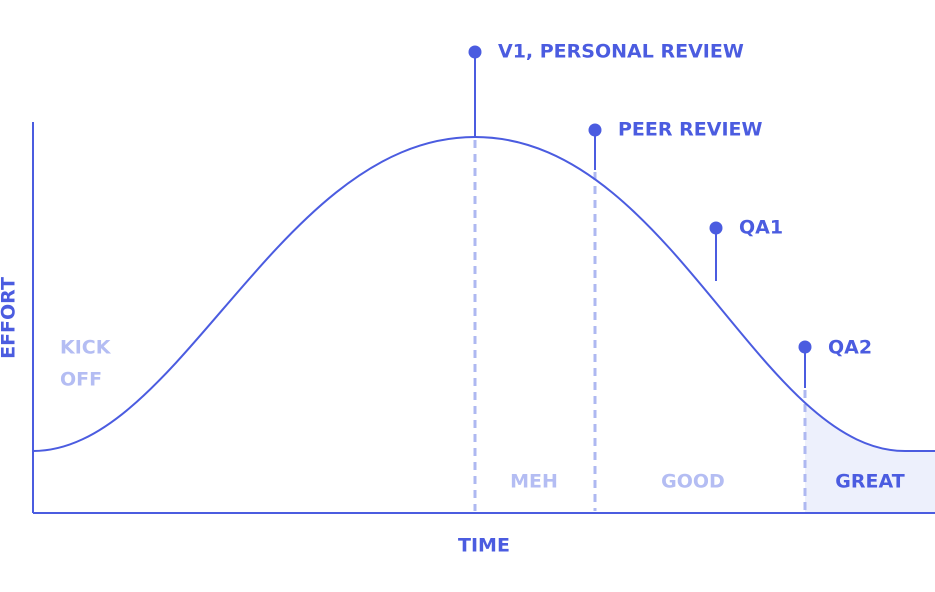 This screenshot has height=592, width=935. I want to click on start-label: OFF, so click(81, 380).